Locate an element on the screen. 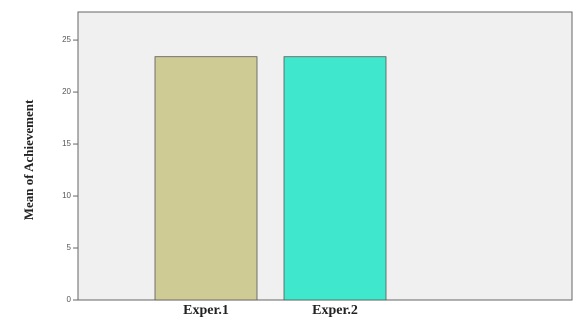 The height and width of the screenshot is (326, 579). x-tick-label: Exper.2 is located at coordinates (335, 310).